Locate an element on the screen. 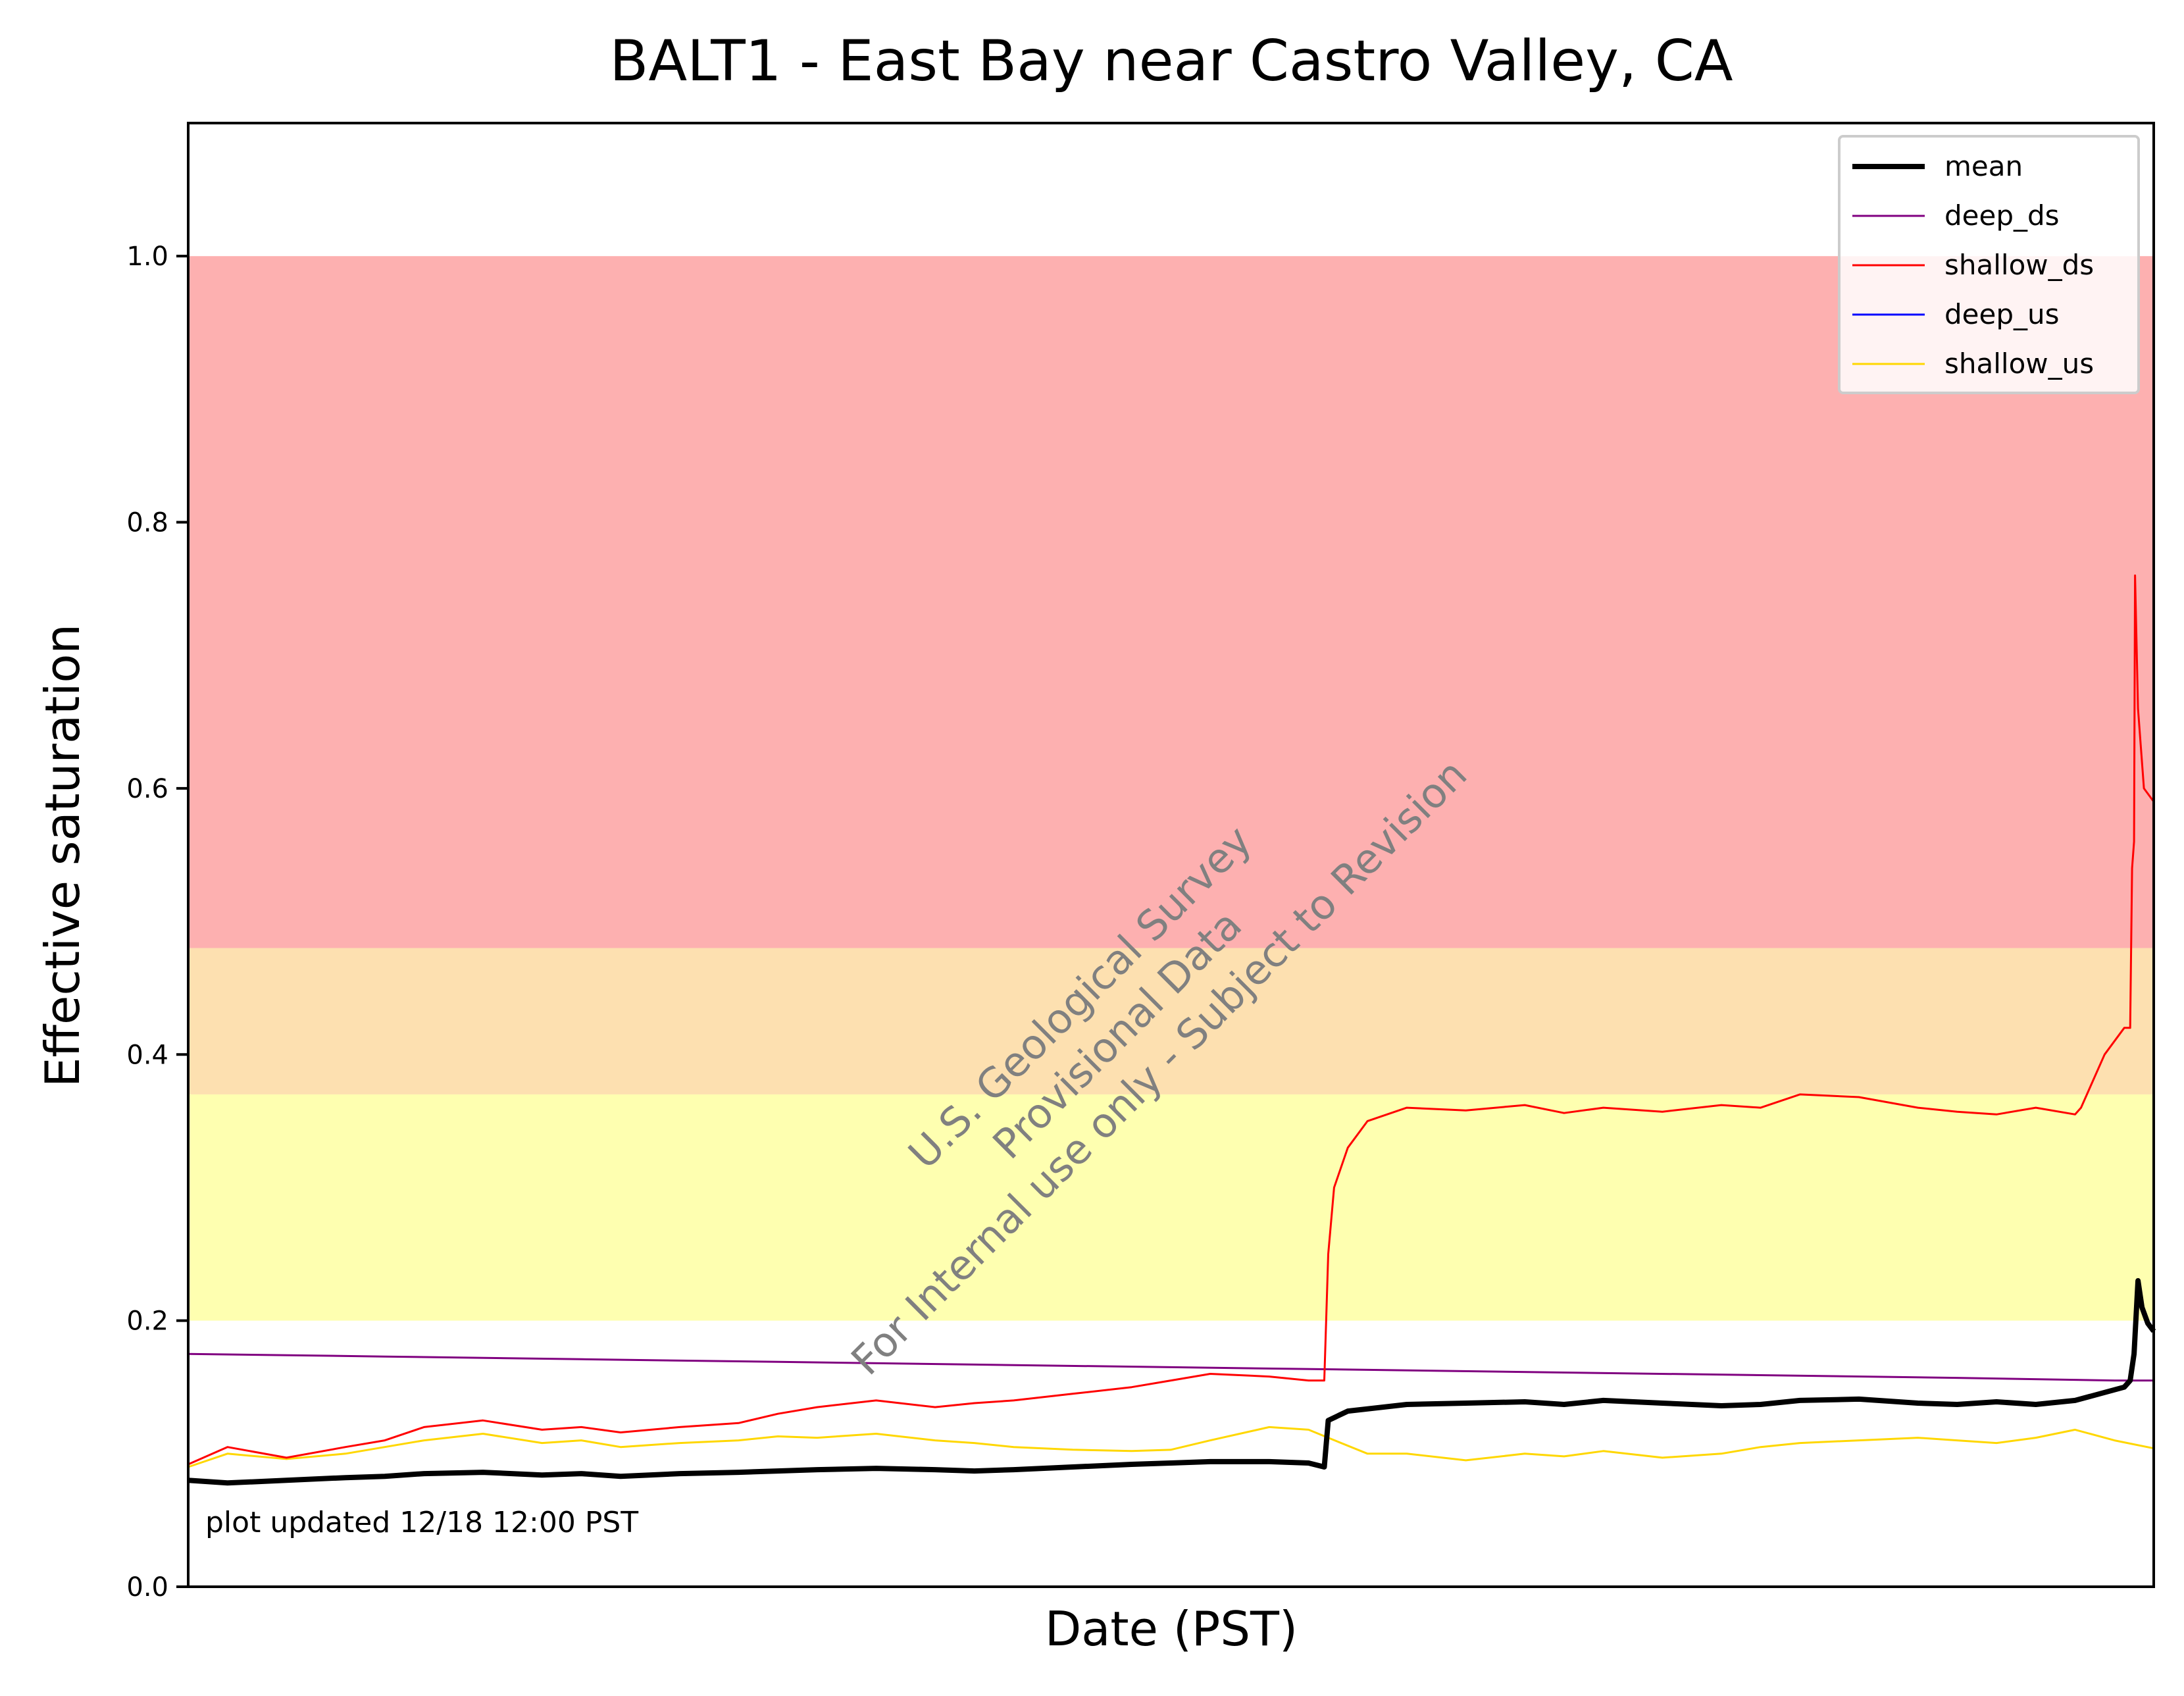 This screenshot has width=2184, height=1696. series-line-deep_ds is located at coordinates (1171, 1367).